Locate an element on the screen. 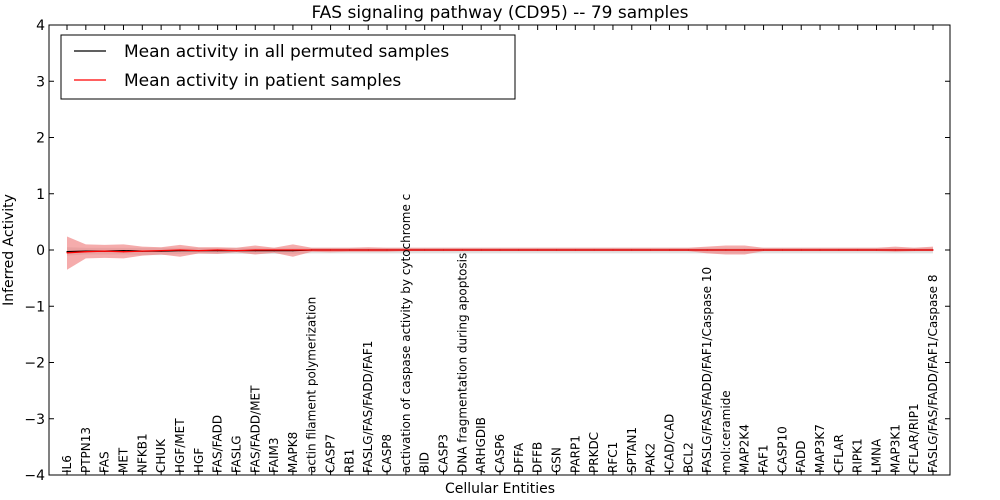 Image resolution: width=1000 pixels, height=500 pixels. y-tick-label-4: 0 is located at coordinates (40, 251).